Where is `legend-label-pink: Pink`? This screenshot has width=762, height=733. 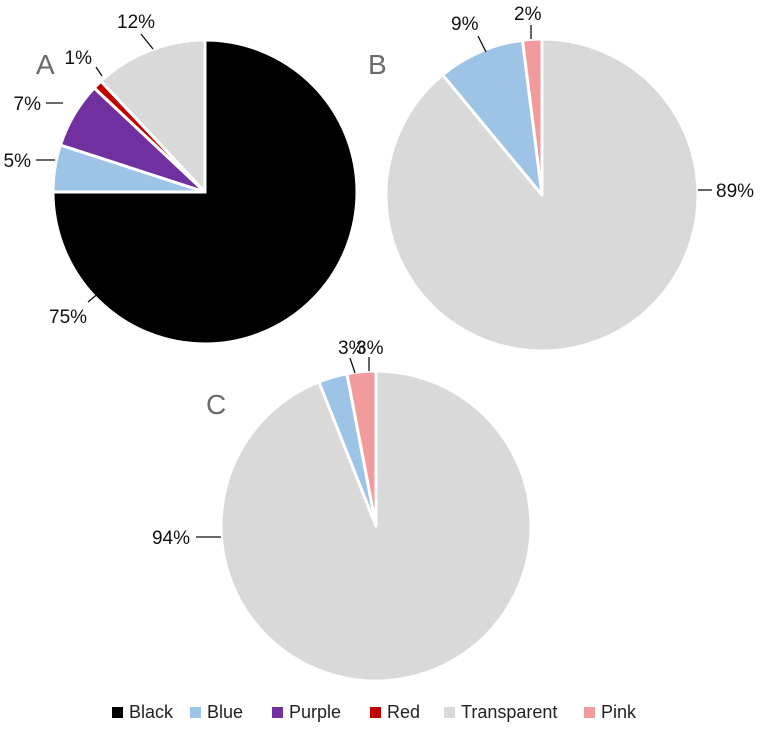
legend-label-pink: Pink is located at coordinates (619, 712).